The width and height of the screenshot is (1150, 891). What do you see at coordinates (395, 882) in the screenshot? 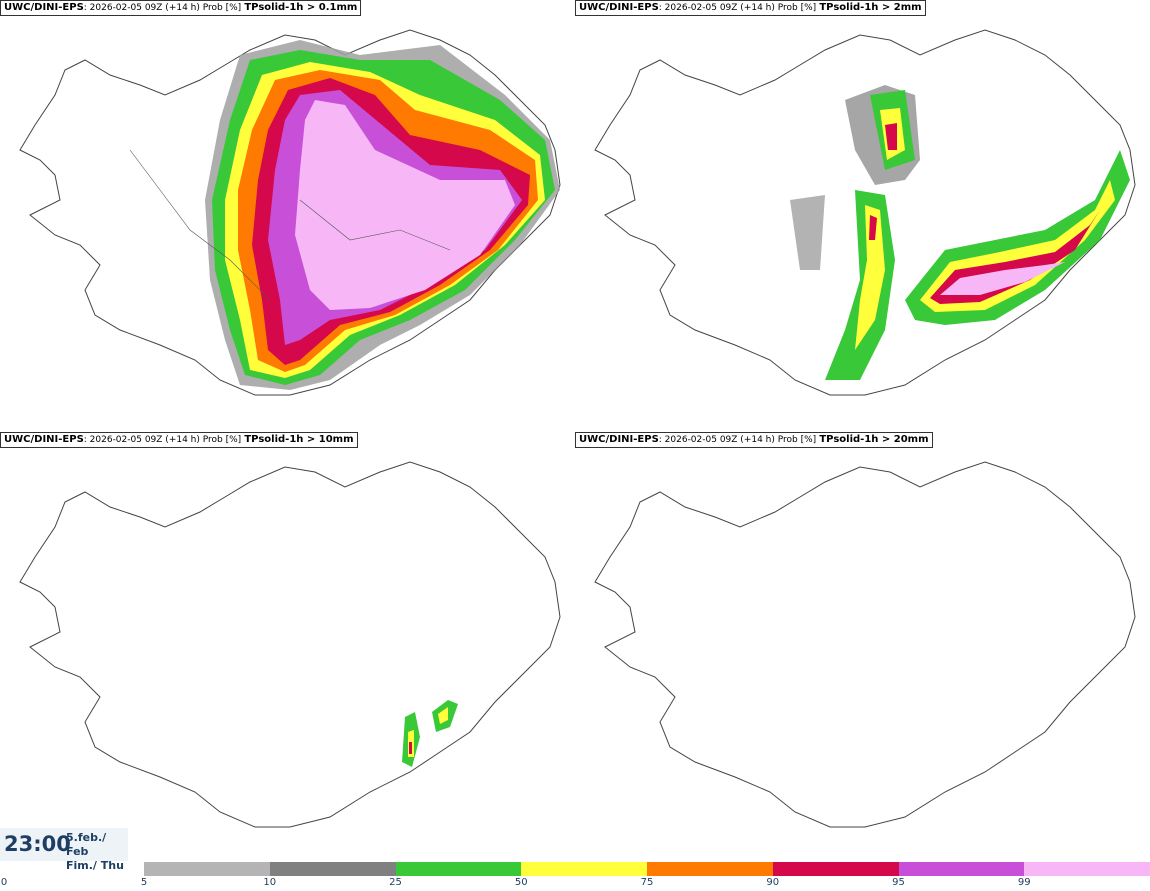
I see `colorbar-tick-label: 25` at bounding box center [395, 882].